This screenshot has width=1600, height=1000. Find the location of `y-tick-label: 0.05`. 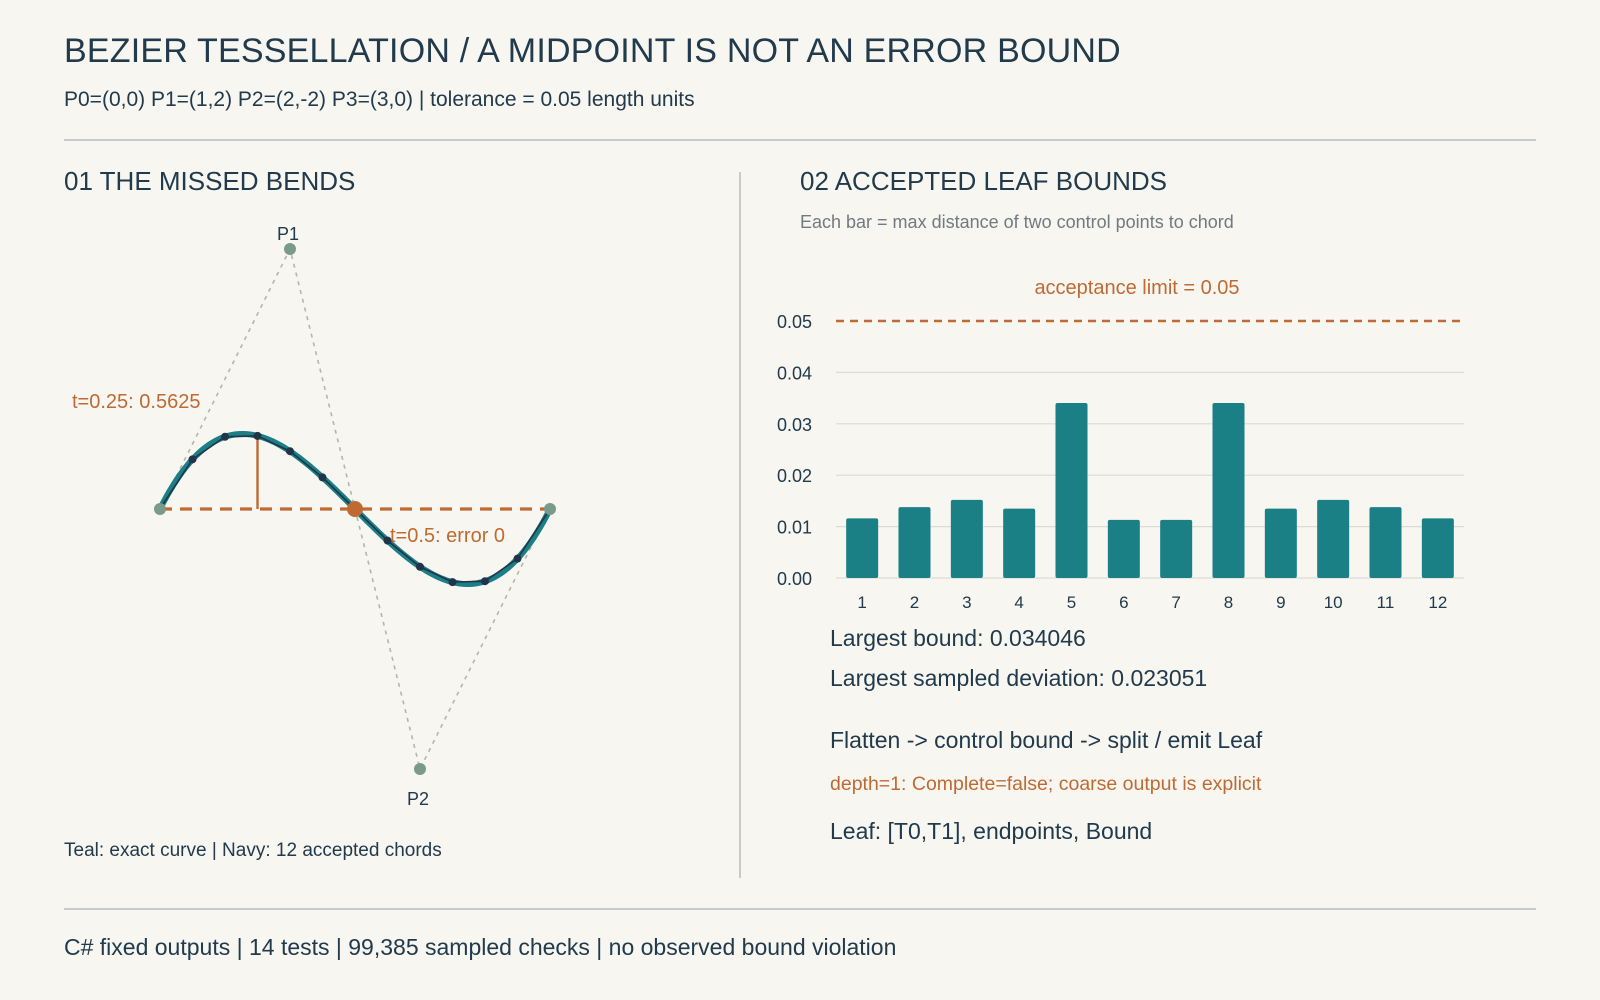

y-tick-label: 0.05 is located at coordinates (794, 322).